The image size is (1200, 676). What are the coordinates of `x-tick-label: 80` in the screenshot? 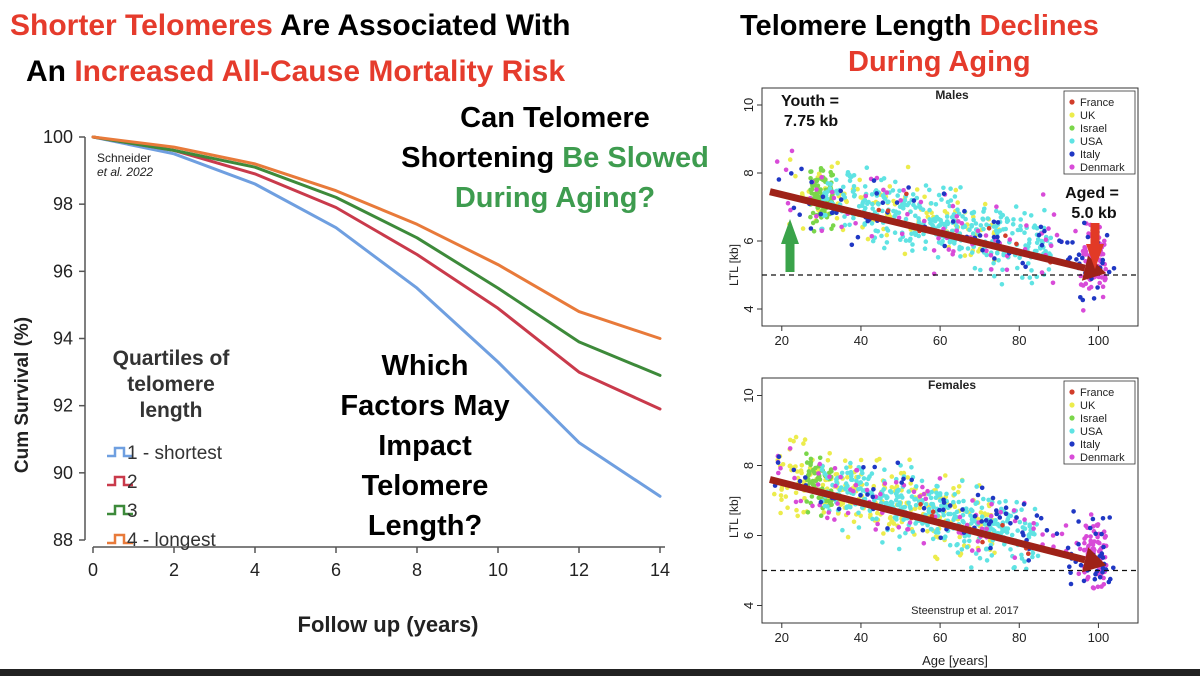 It's located at (1019, 637).